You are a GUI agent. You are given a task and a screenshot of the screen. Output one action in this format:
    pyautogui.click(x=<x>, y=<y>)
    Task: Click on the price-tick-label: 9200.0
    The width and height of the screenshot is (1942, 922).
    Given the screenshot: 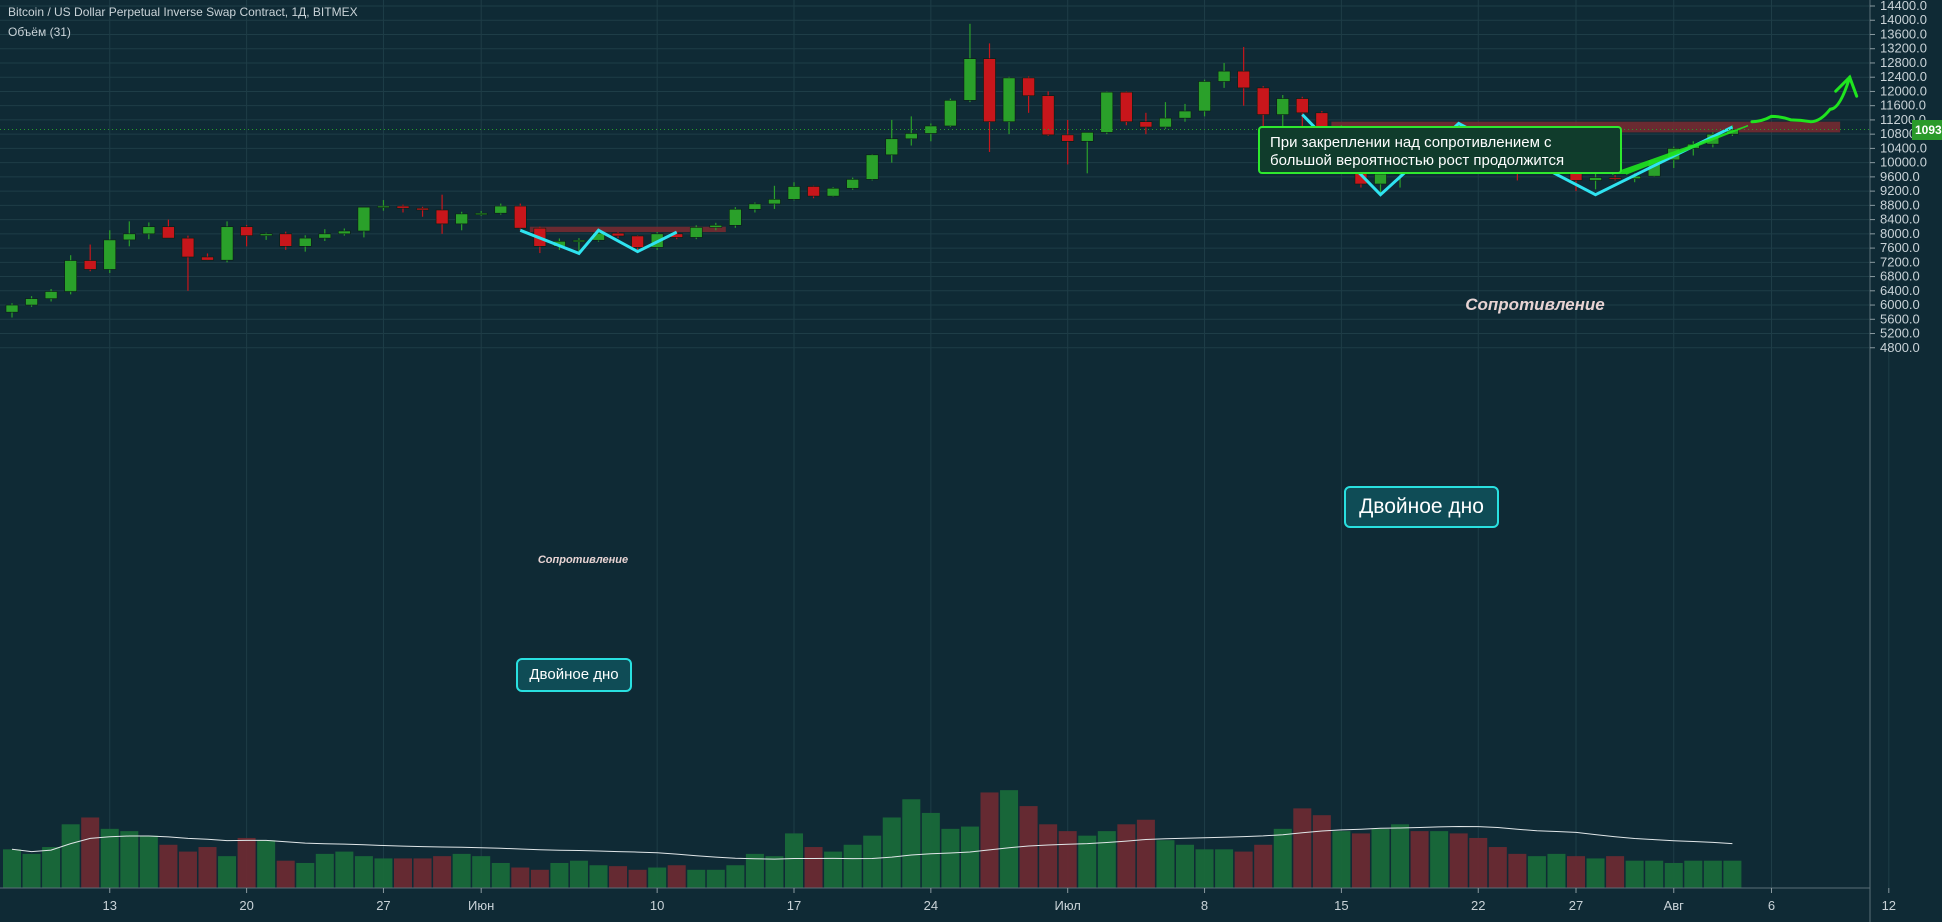 What is the action you would take?
    pyautogui.click(x=1900, y=190)
    